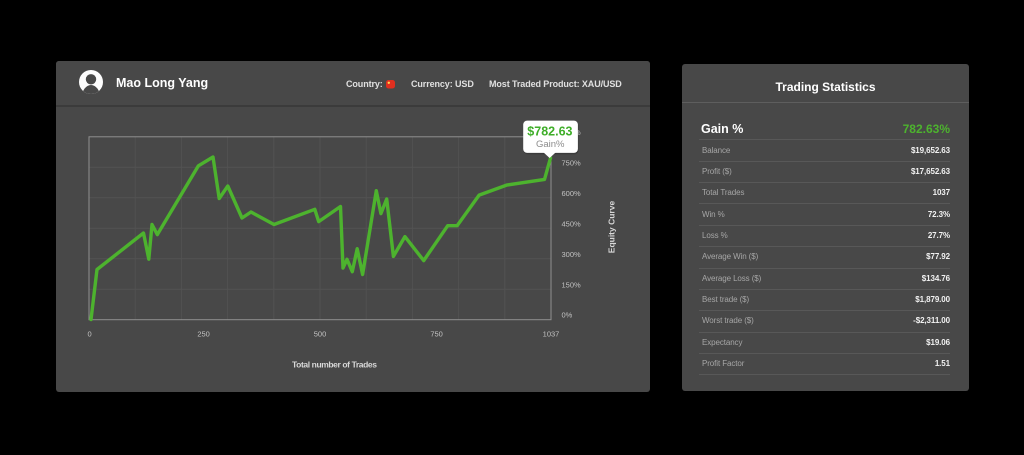 This screenshot has height=455, width=1024. Describe the element at coordinates (549, 132) in the screenshot. I see `svg-text: $782.63` at that location.